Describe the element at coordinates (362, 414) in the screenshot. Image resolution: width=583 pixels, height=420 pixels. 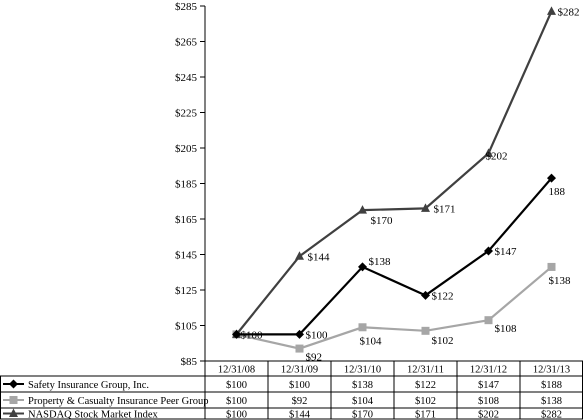
I see `table-cell: $170` at that location.